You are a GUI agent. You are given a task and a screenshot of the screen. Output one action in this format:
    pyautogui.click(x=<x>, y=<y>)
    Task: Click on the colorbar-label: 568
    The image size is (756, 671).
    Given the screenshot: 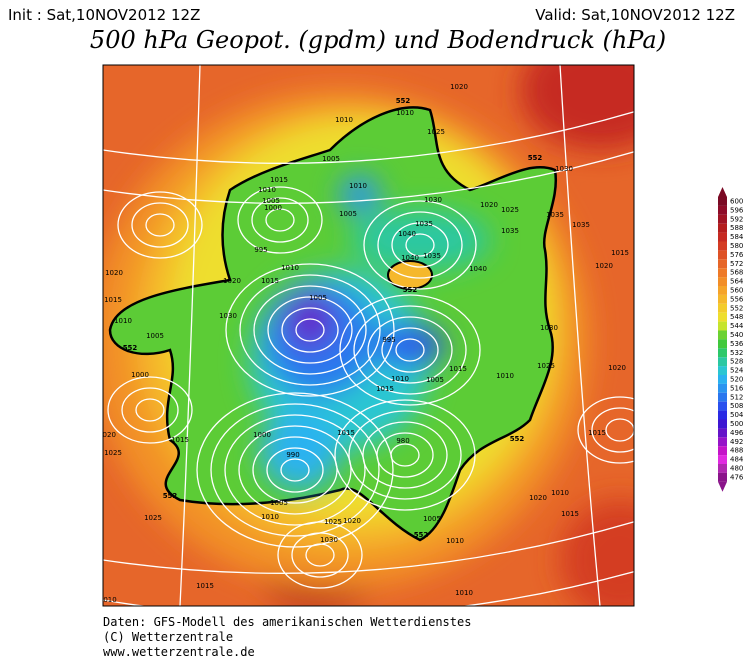 What is the action you would take?
    pyautogui.click(x=736, y=273)
    